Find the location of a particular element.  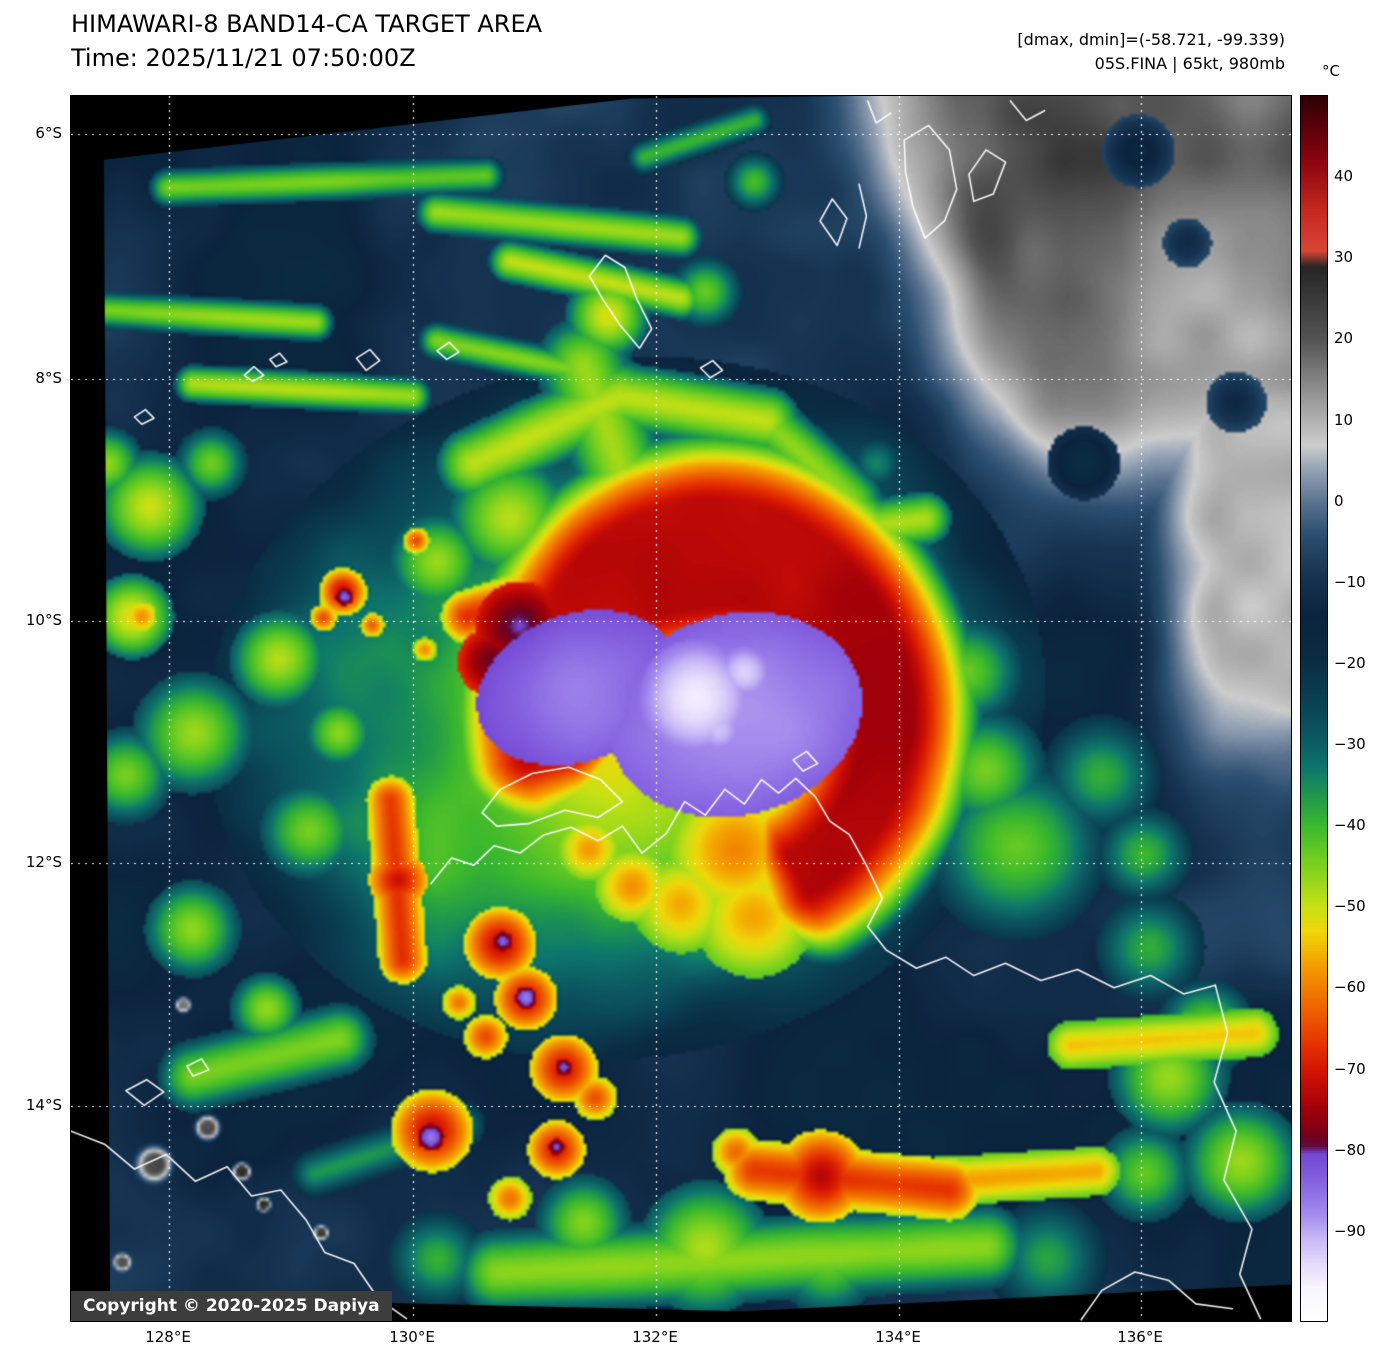

x-axis-tick-label: 130°E is located at coordinates (412, 1337).